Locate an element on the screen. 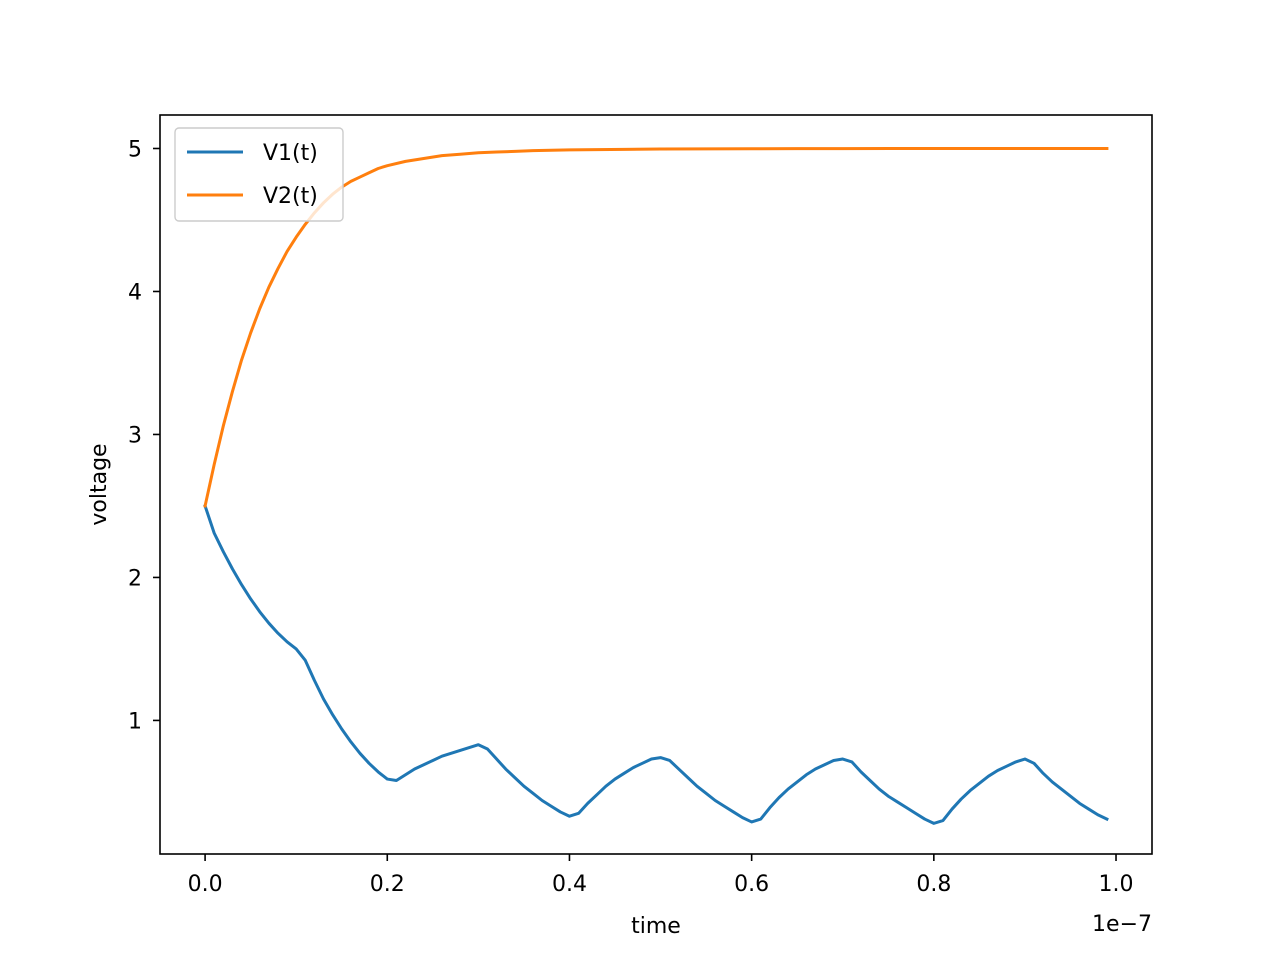 This screenshot has height=960, width=1280. x-axis-offset-text: 1e−7 is located at coordinates (1122, 924).